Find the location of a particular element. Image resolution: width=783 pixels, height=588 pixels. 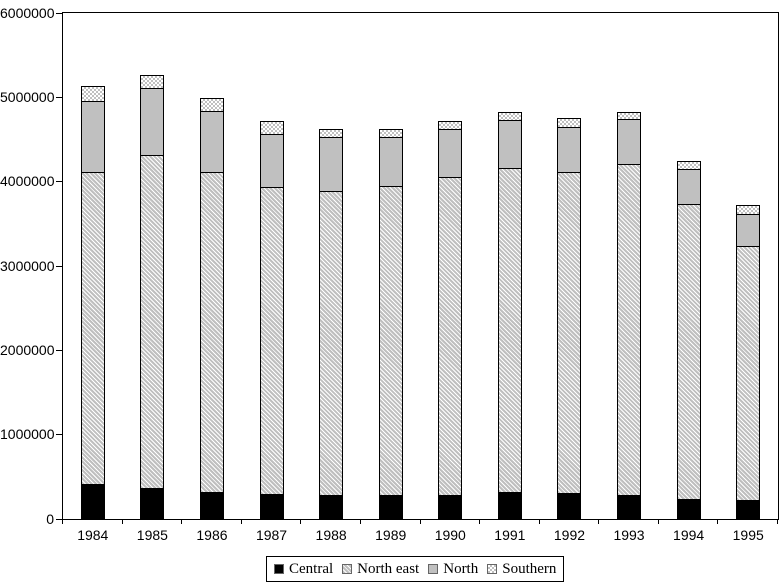

y-axis-label: 3000000 is located at coordinates (27, 265).